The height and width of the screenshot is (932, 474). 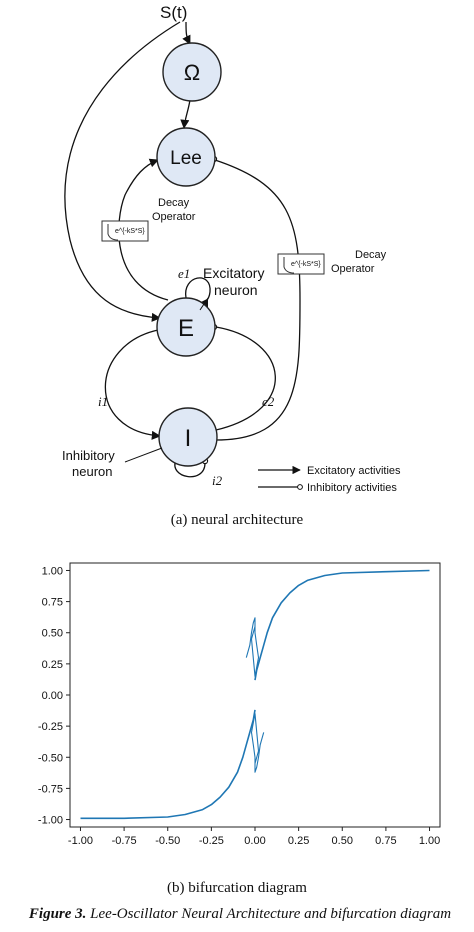 What do you see at coordinates (217, 480) in the screenshot?
I see `edge-label-i2: i2` at bounding box center [217, 480].